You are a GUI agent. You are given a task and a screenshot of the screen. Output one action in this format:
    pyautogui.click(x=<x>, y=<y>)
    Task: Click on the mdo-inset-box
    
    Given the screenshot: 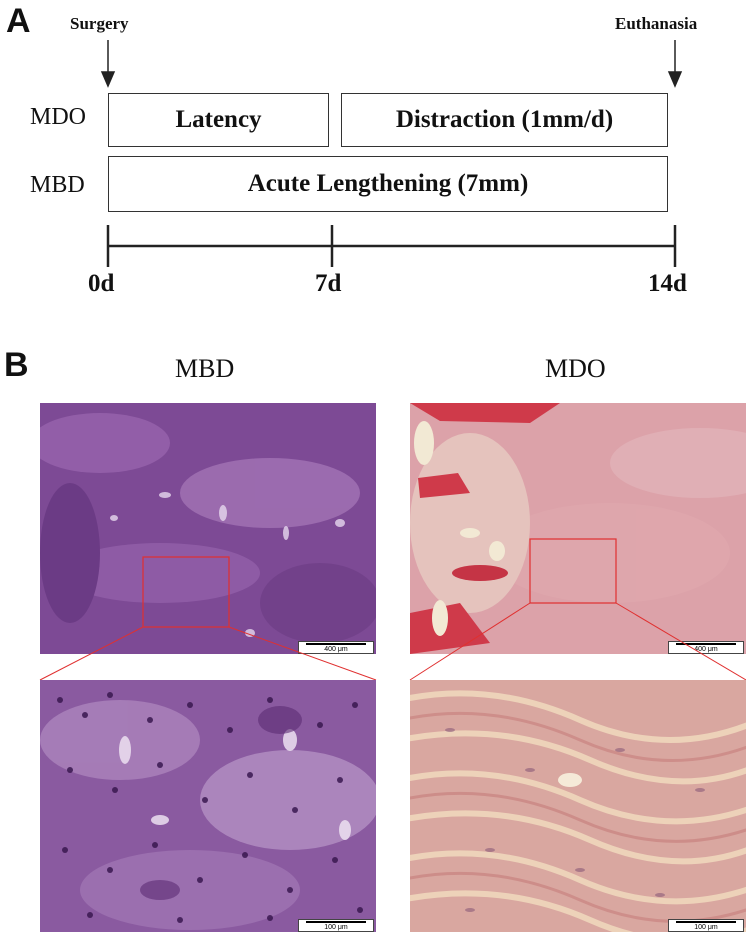 What is the action you would take?
    pyautogui.click(x=573, y=571)
    